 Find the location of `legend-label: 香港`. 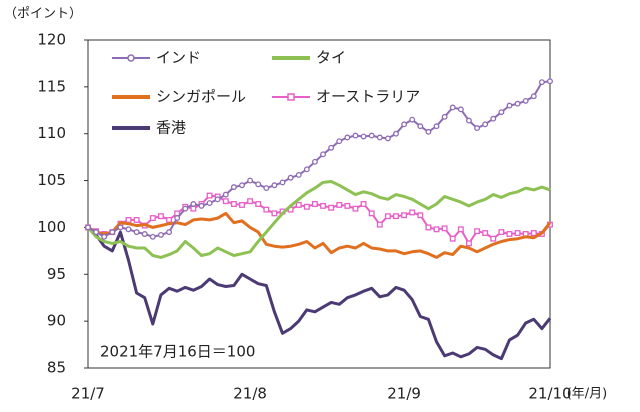

legend-label: 香港 is located at coordinates (171, 128).